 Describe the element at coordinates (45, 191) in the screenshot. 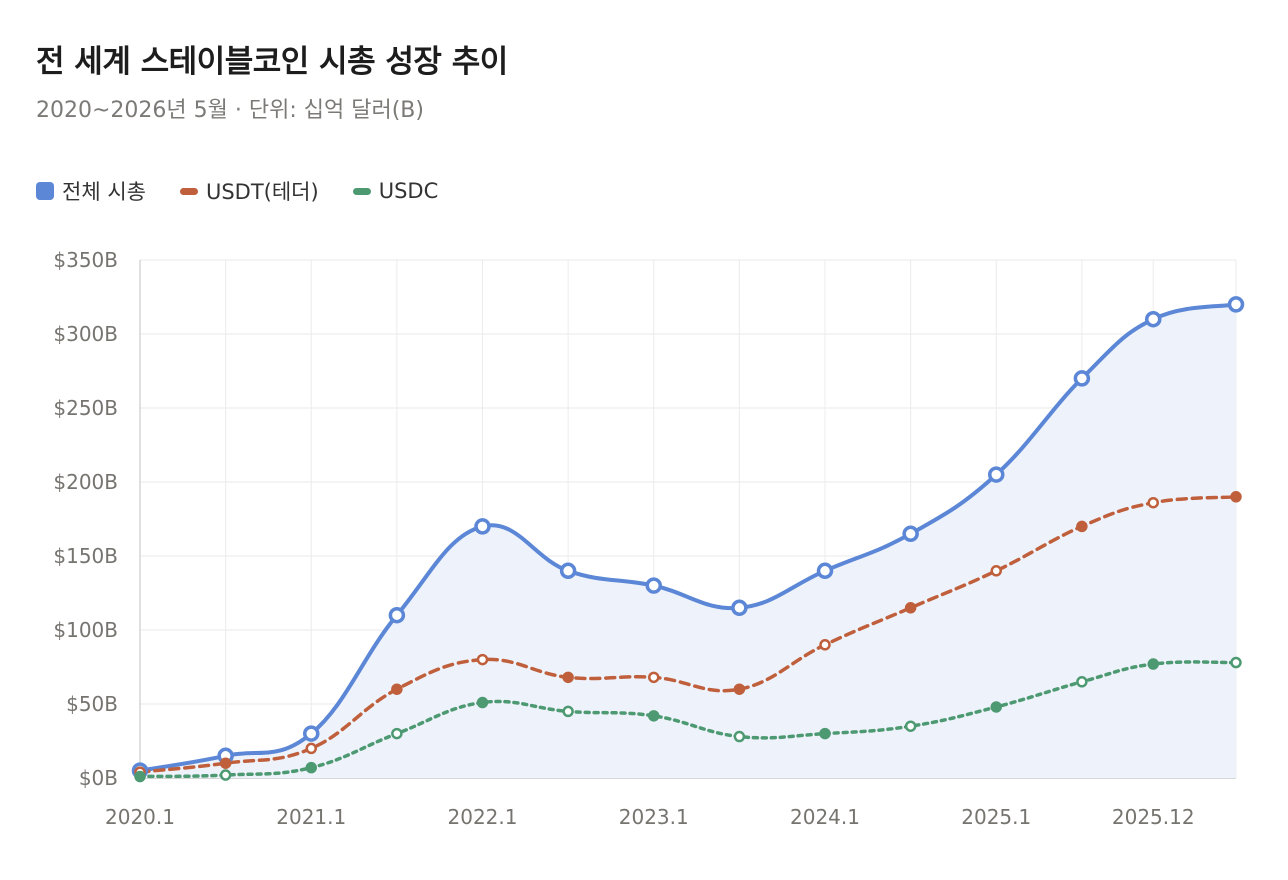

I see `legend-swatch-total` at that location.